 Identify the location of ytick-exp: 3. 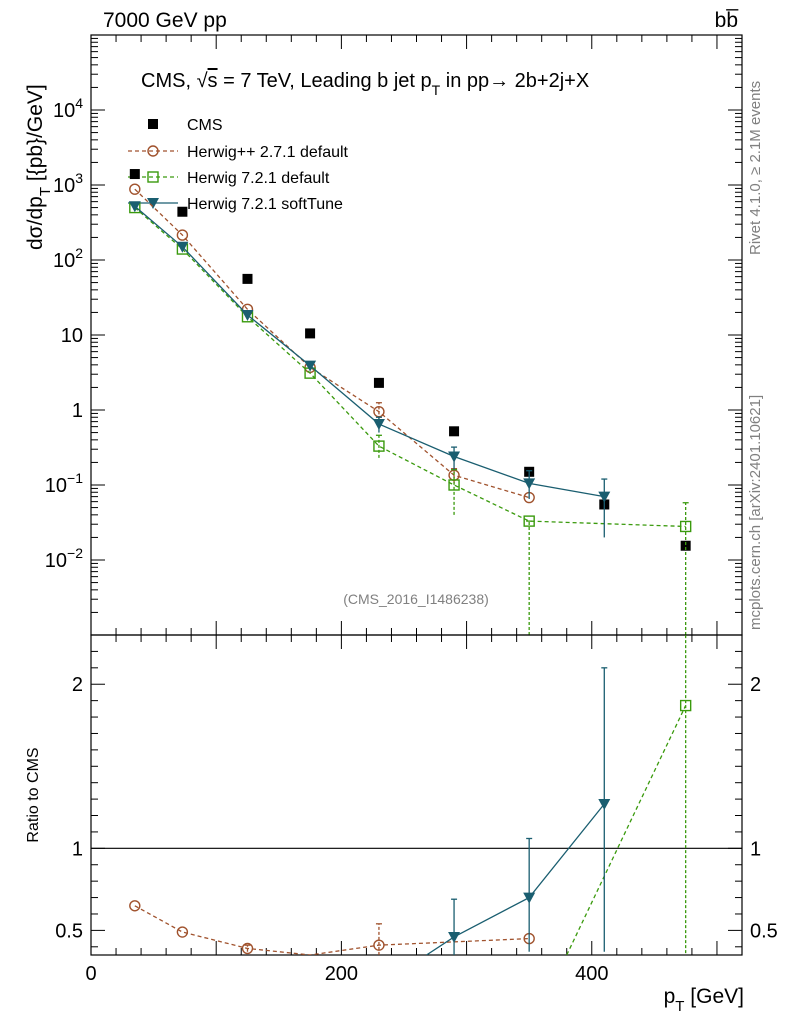
(79, 178).